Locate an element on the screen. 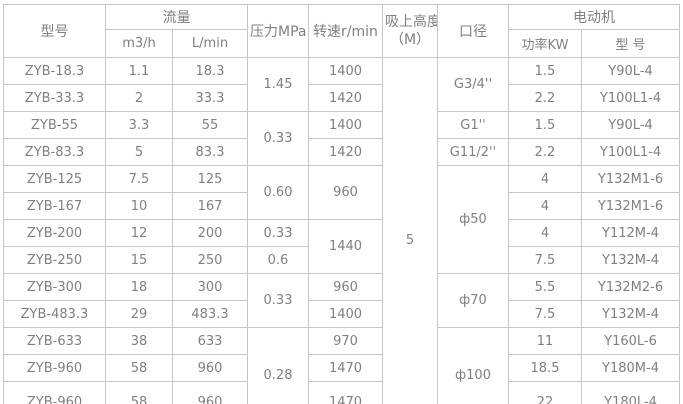  header-suction-line1: 吸上高度 is located at coordinates (411, 21).